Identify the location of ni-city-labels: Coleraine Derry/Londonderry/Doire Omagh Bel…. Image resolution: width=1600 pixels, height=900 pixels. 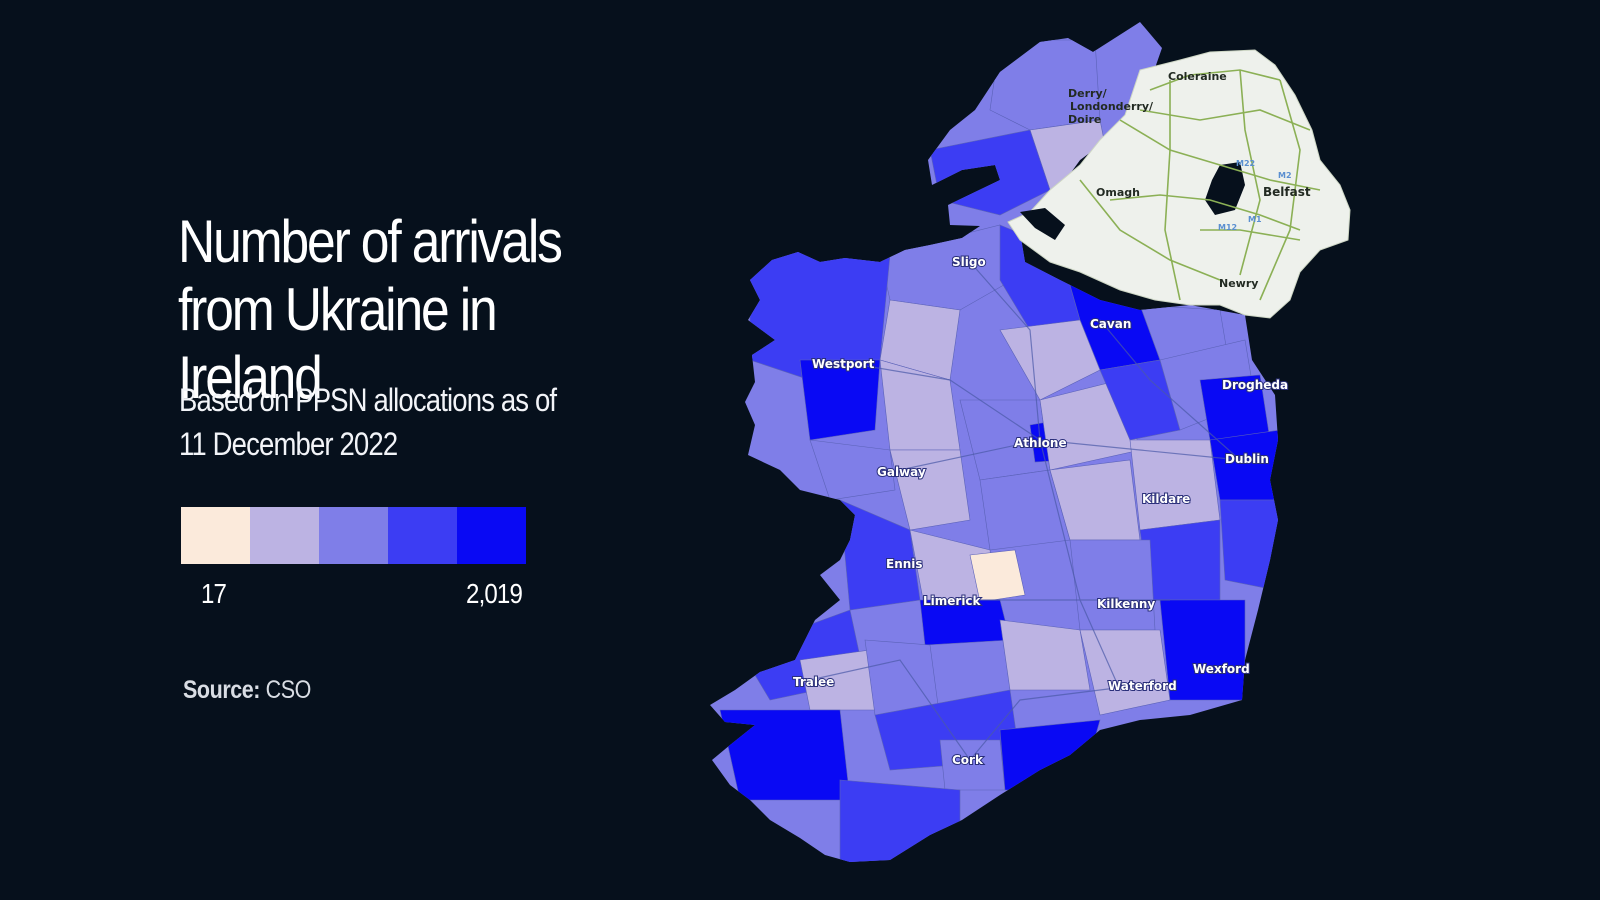
(1189, 180).